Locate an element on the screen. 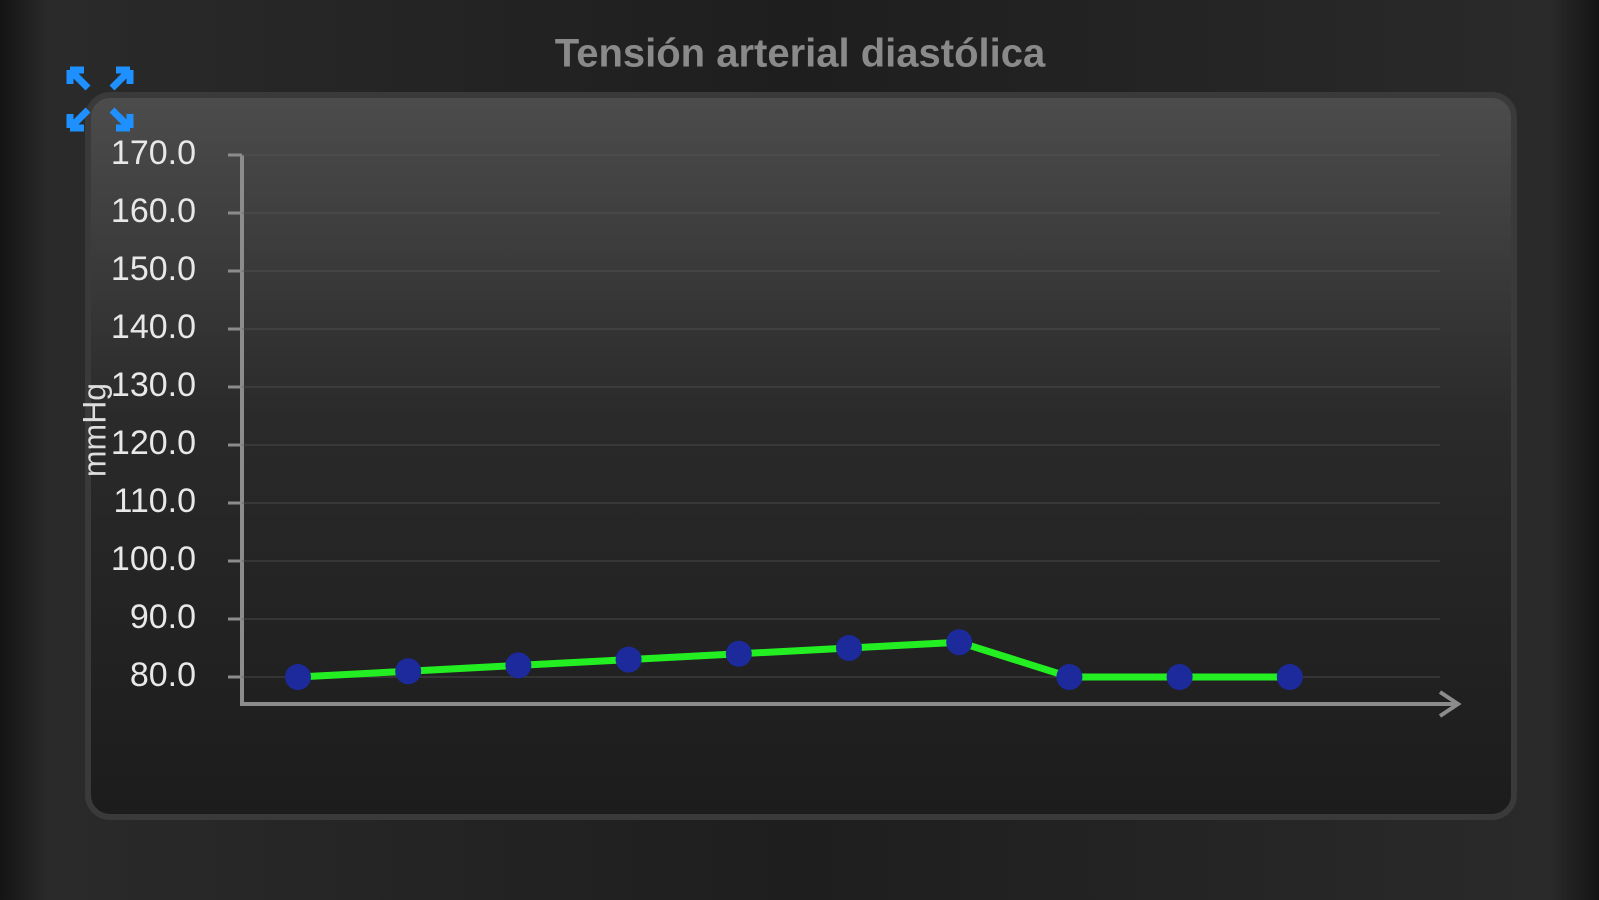  chart-title: Tensión arterial diastólica is located at coordinates (800, 54).